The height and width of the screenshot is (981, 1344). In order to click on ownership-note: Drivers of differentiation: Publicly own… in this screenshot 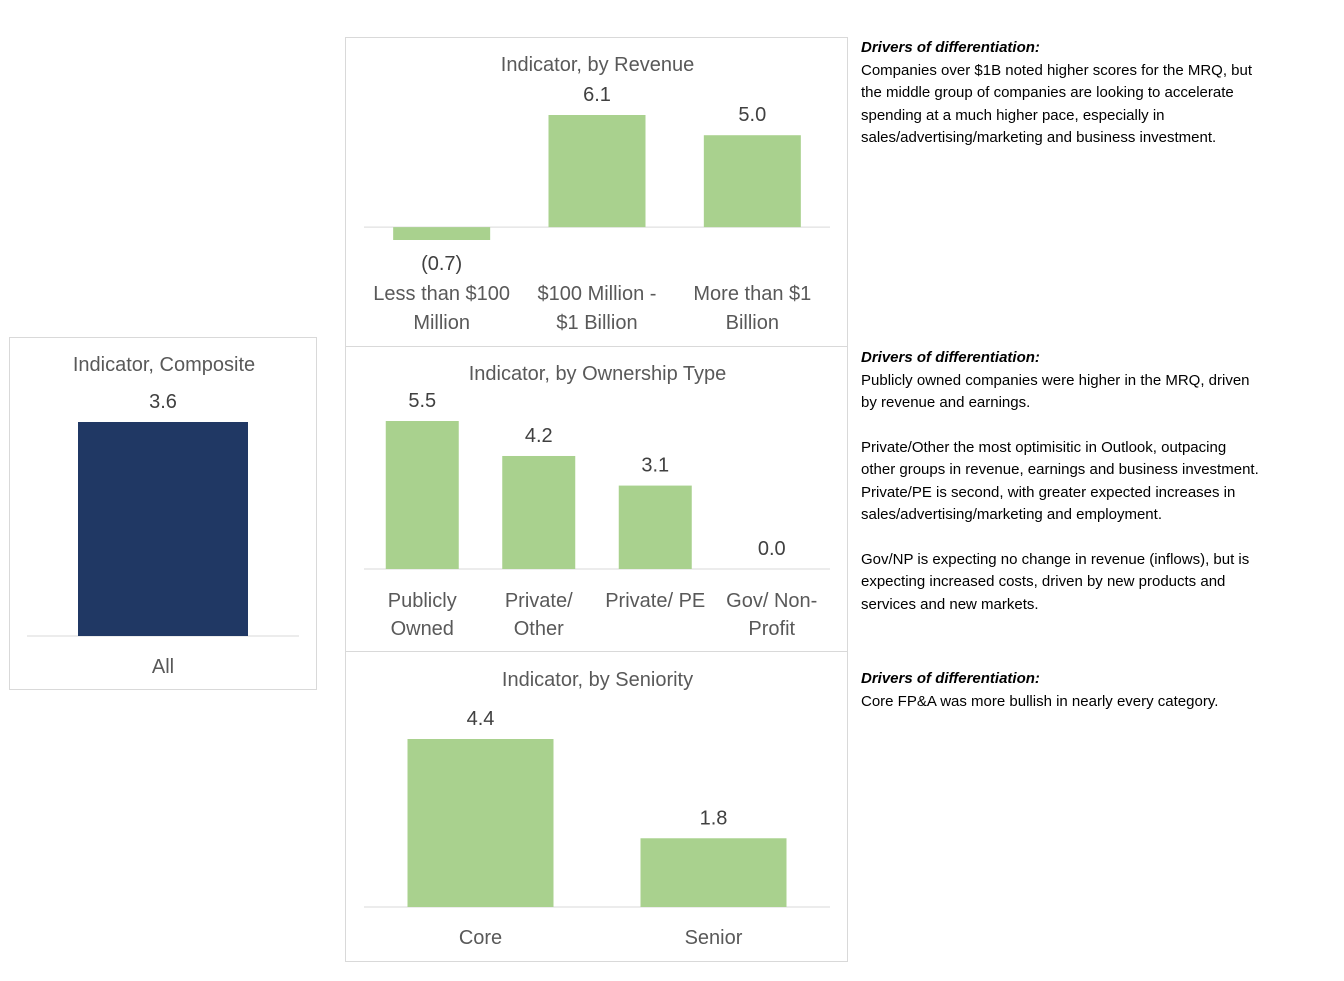, I will do `click(1061, 481)`.